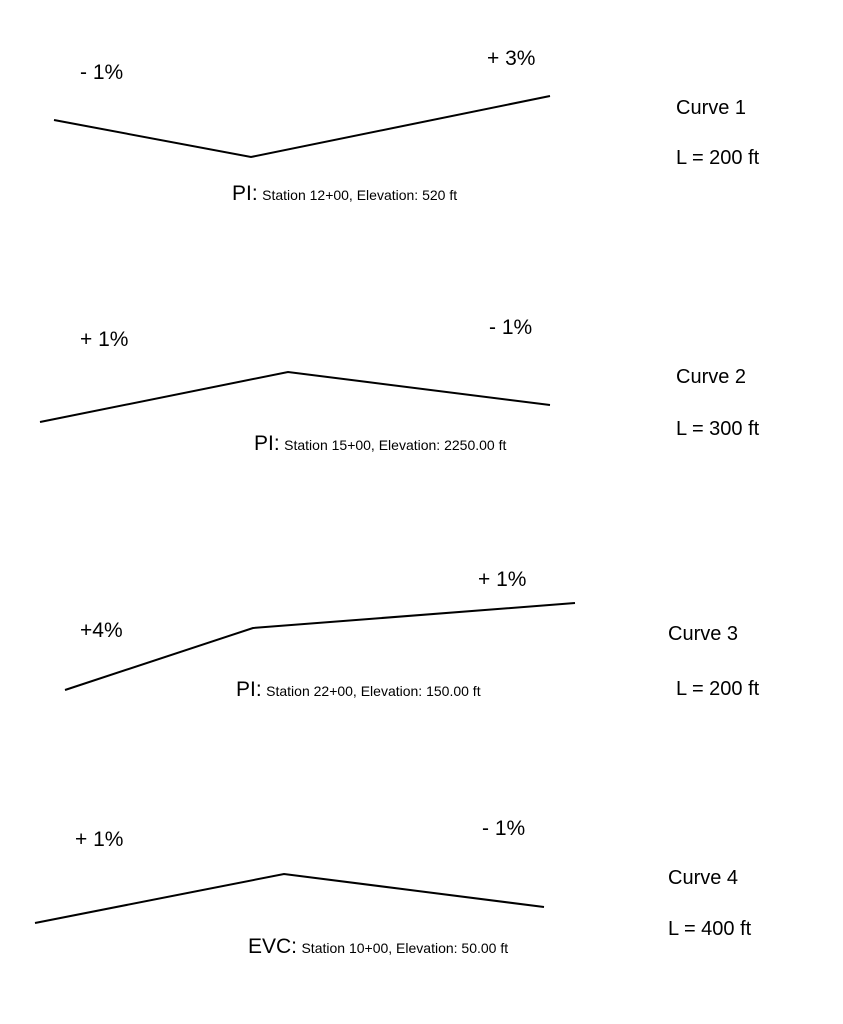 This screenshot has width=843, height=1024. What do you see at coordinates (703, 634) in the screenshot?
I see `curve-name-3: Curve 3` at bounding box center [703, 634].